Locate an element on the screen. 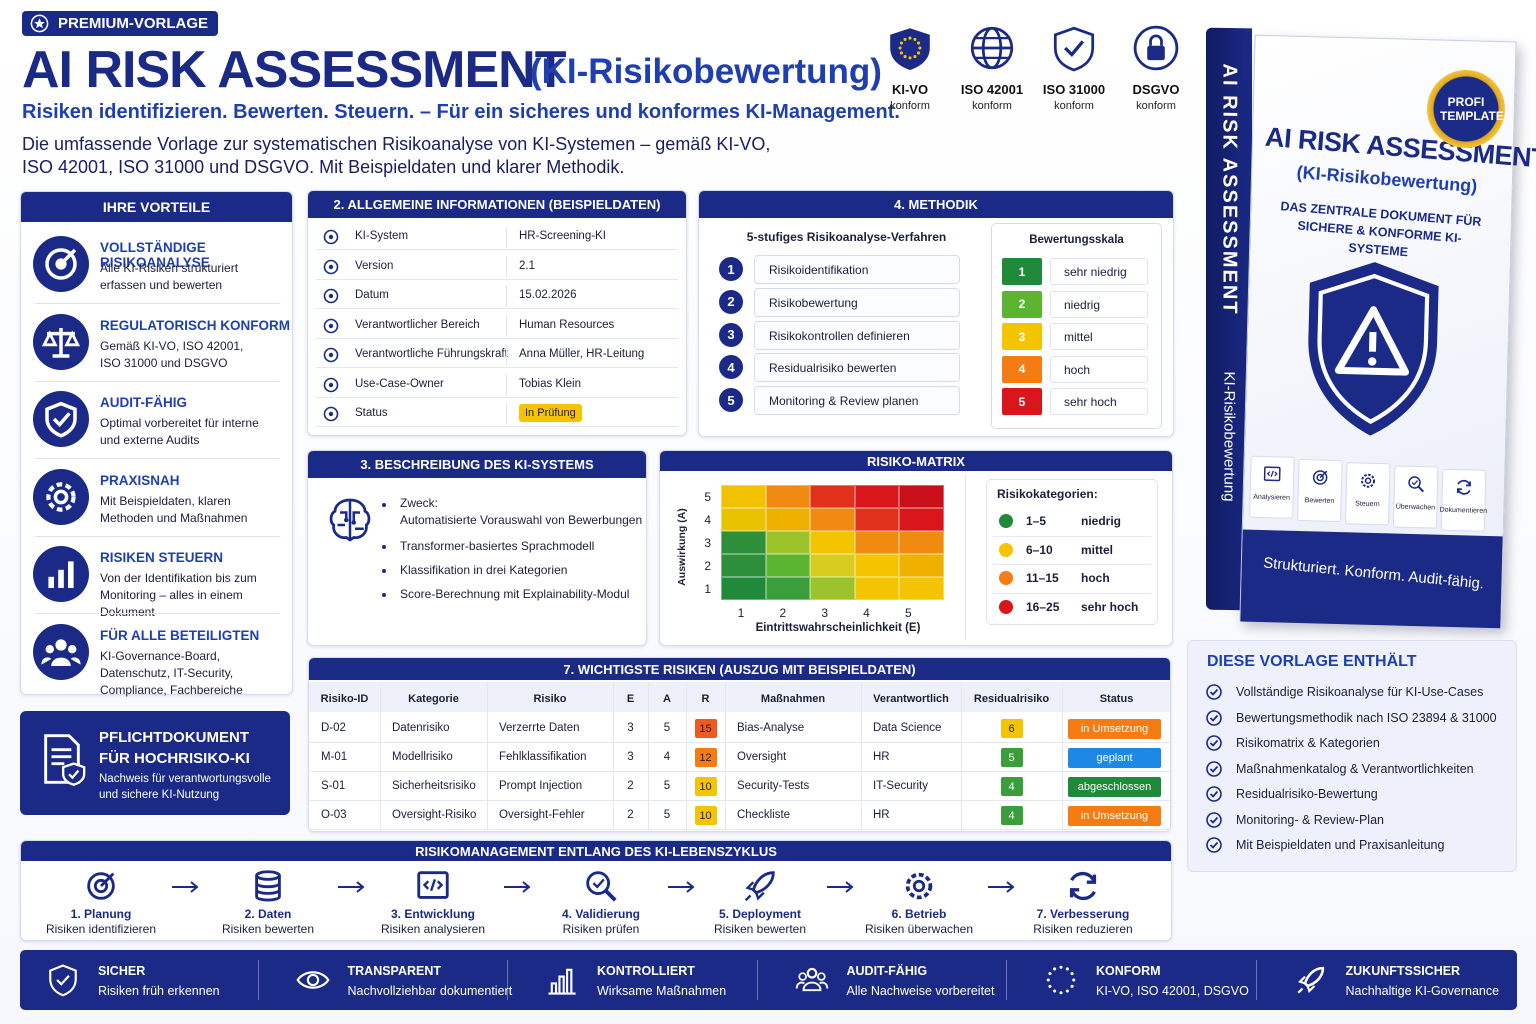 The width and height of the screenshot is (1536, 1024). x-tick-label: 2 is located at coordinates (783, 613).